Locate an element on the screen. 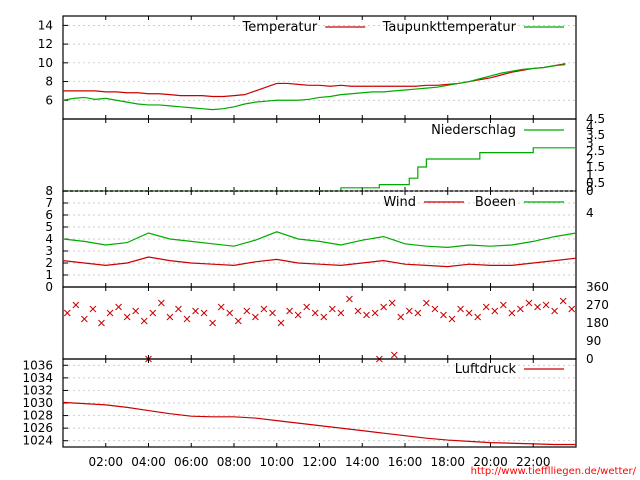 This screenshot has width=640, height=480. y-right-tick-label: 3.5 is located at coordinates (595, 135).